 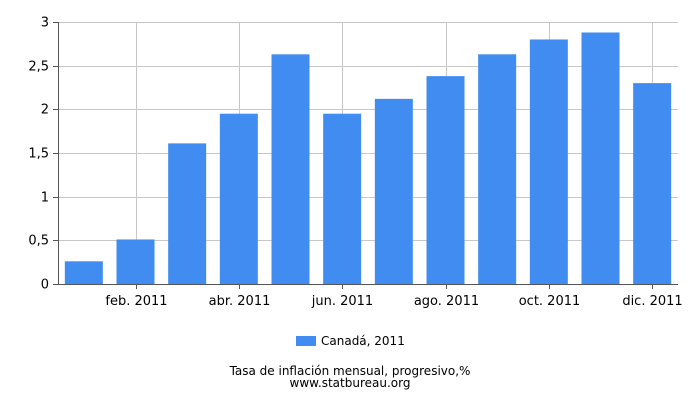 I want to click on source-link: www.statbureau.org, so click(x=350, y=383).